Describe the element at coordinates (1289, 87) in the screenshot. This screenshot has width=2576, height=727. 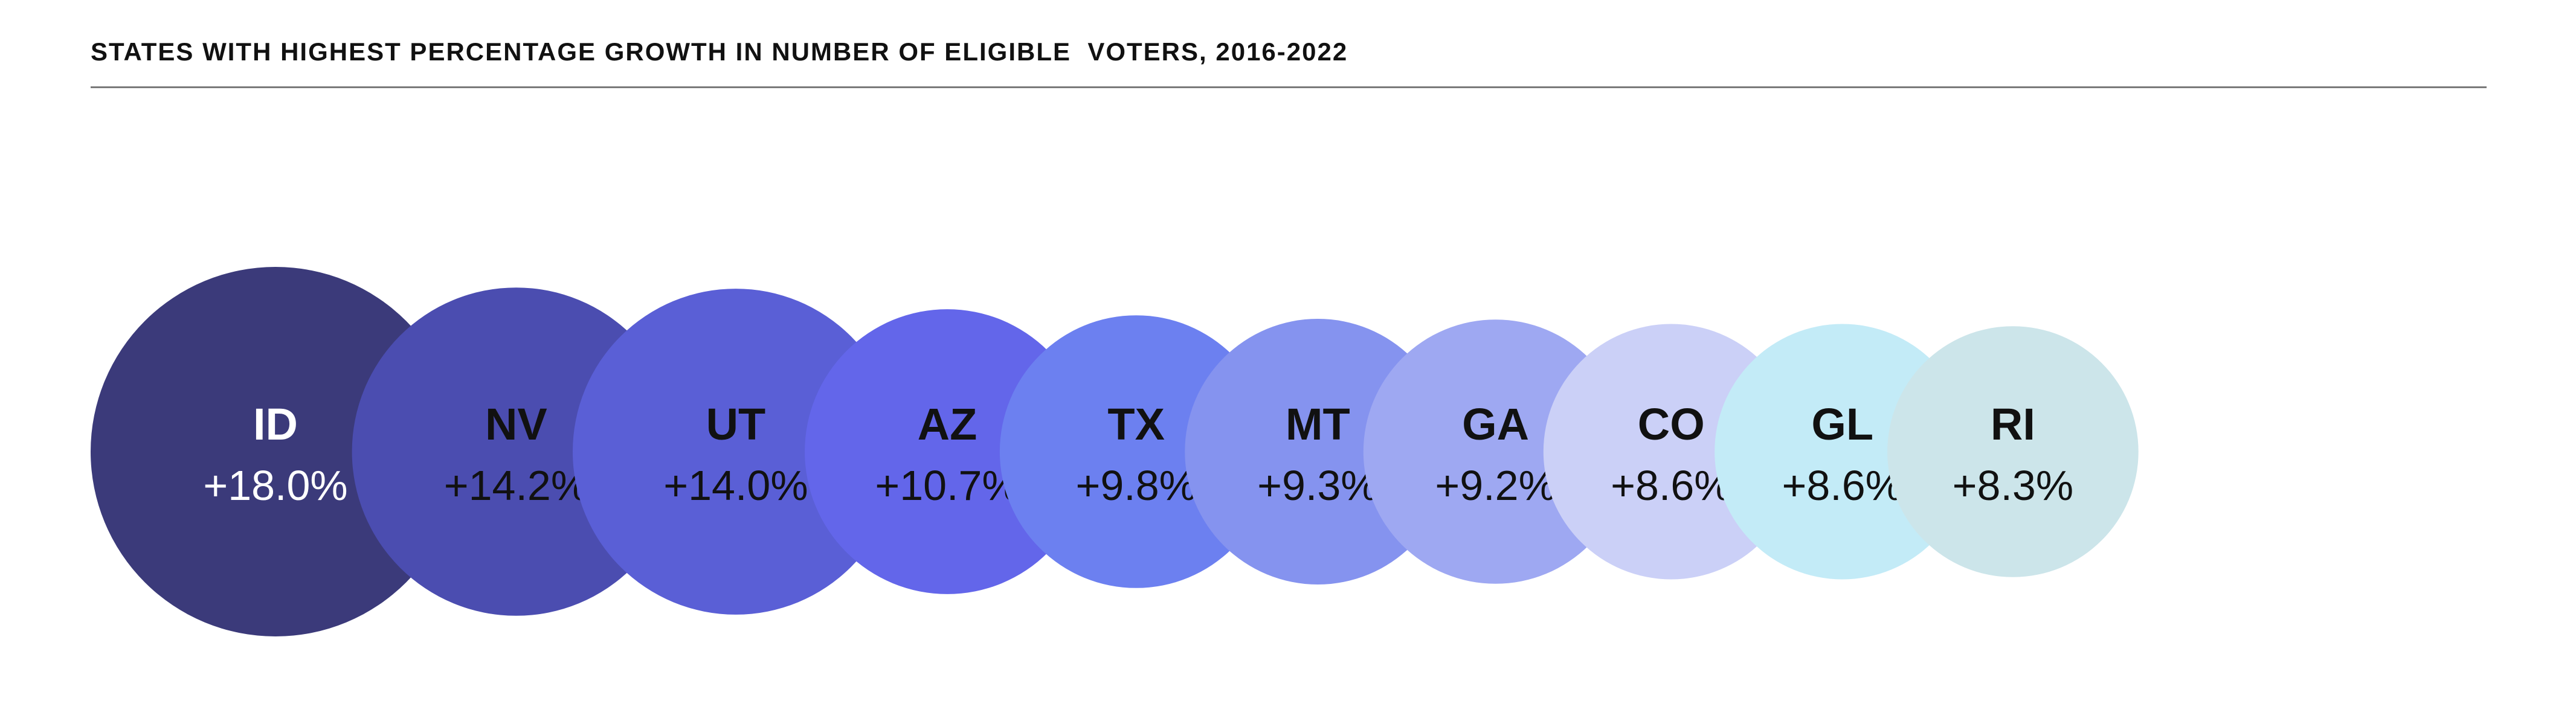
I see `title-divider` at that location.